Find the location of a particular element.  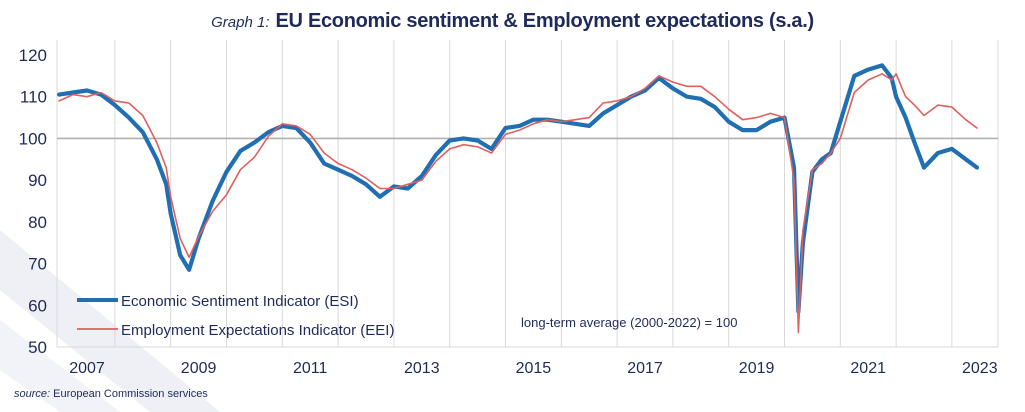

y-tick-label: 100 is located at coordinates (33, 138).